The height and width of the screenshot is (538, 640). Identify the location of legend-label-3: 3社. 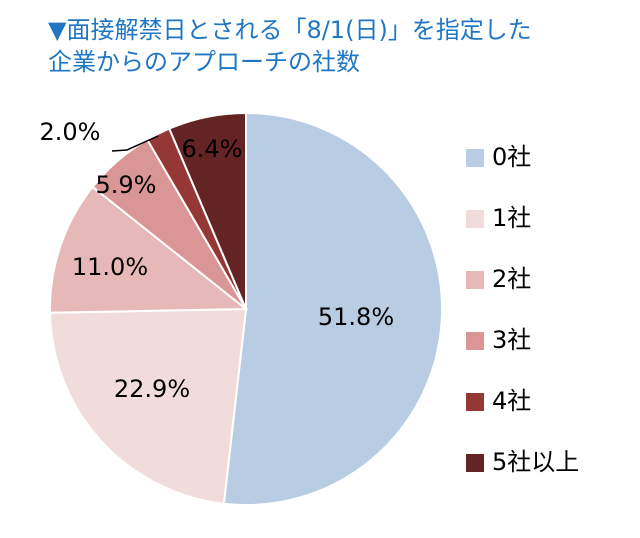
(511, 340).